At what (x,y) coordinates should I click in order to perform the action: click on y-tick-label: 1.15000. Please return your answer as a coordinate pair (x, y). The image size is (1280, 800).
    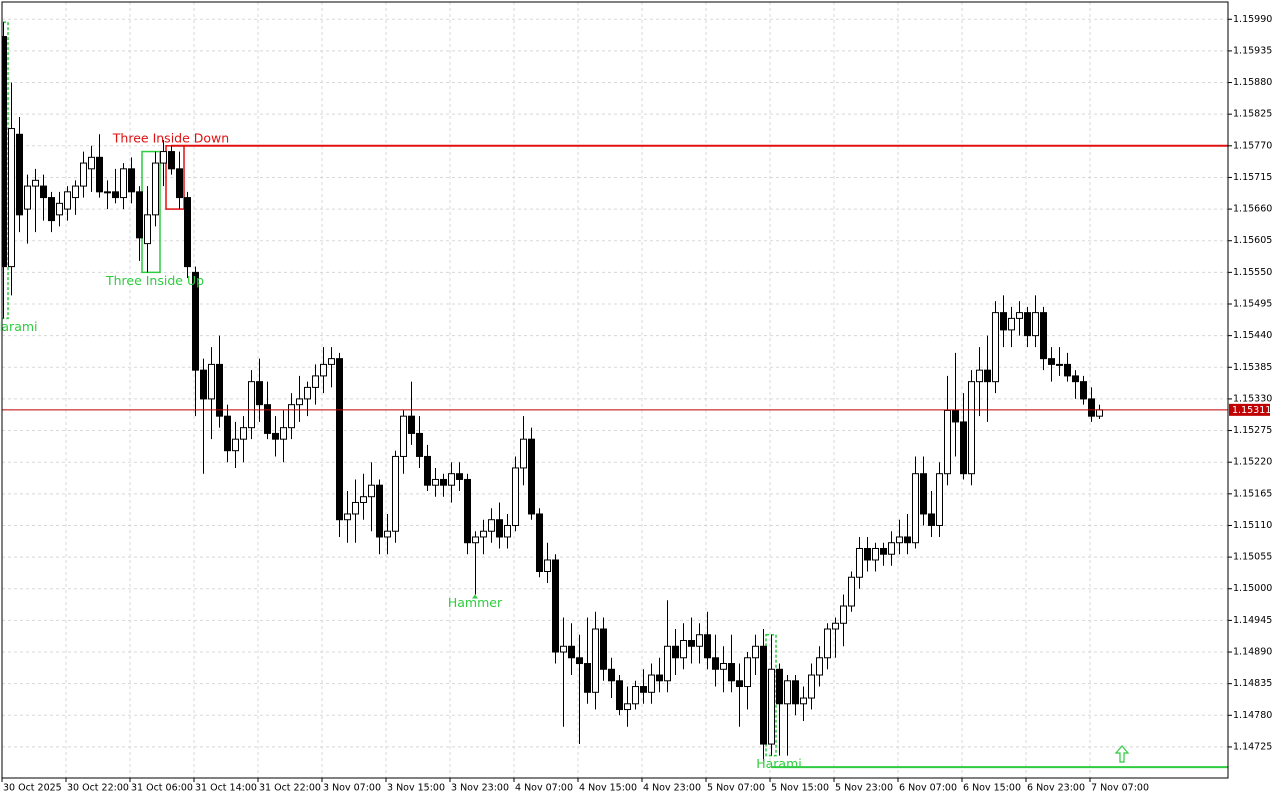
    Looking at the image, I should click on (1252, 588).